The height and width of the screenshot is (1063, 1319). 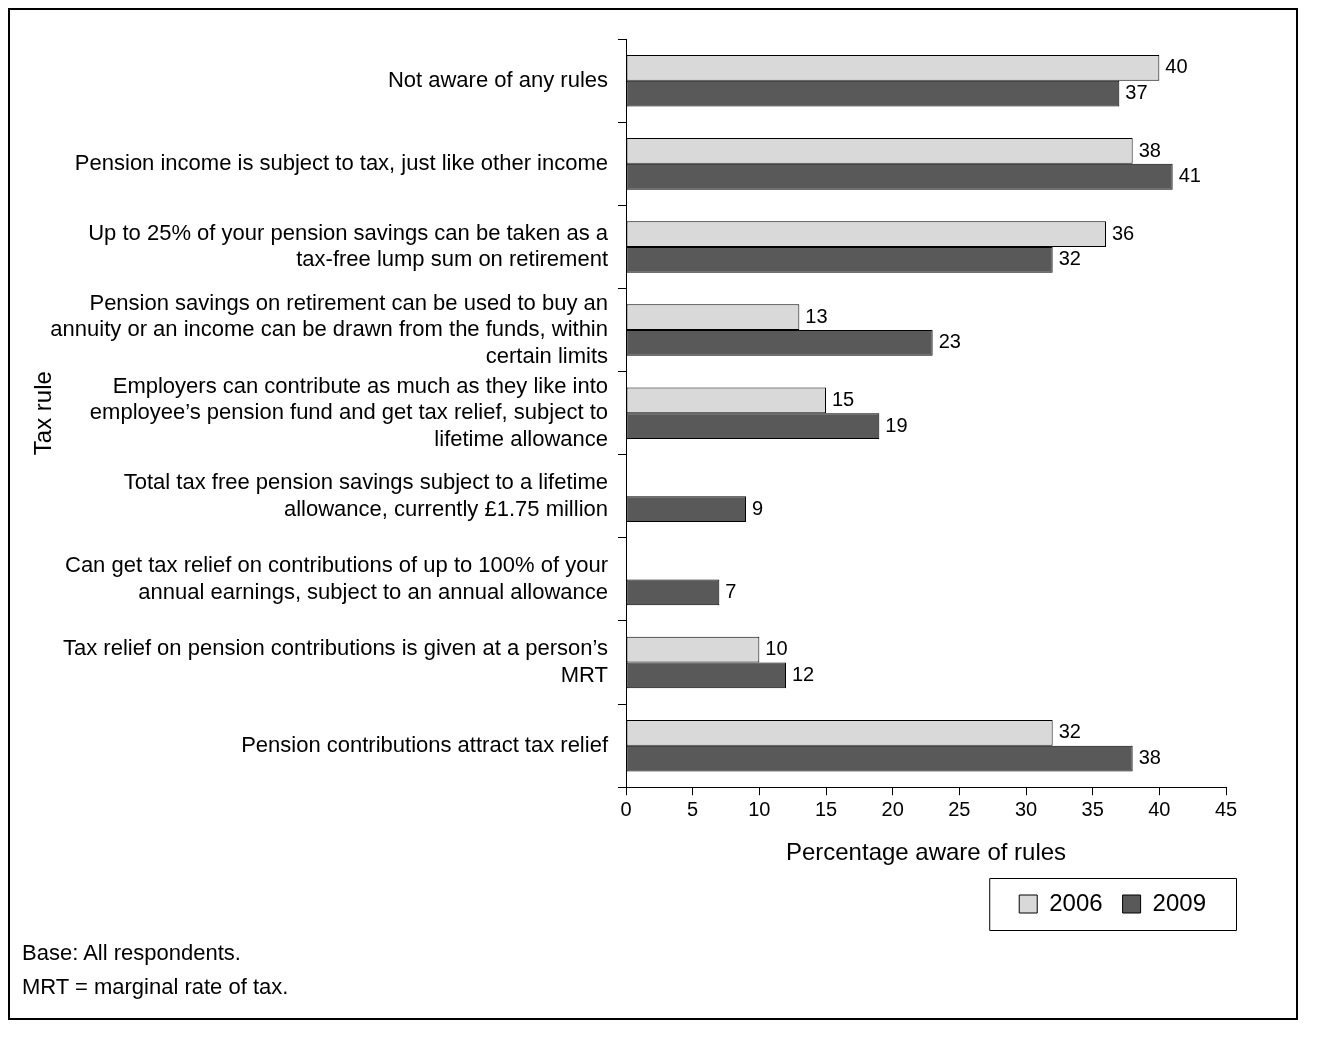 I want to click on data-label: 12, so click(x=803, y=673).